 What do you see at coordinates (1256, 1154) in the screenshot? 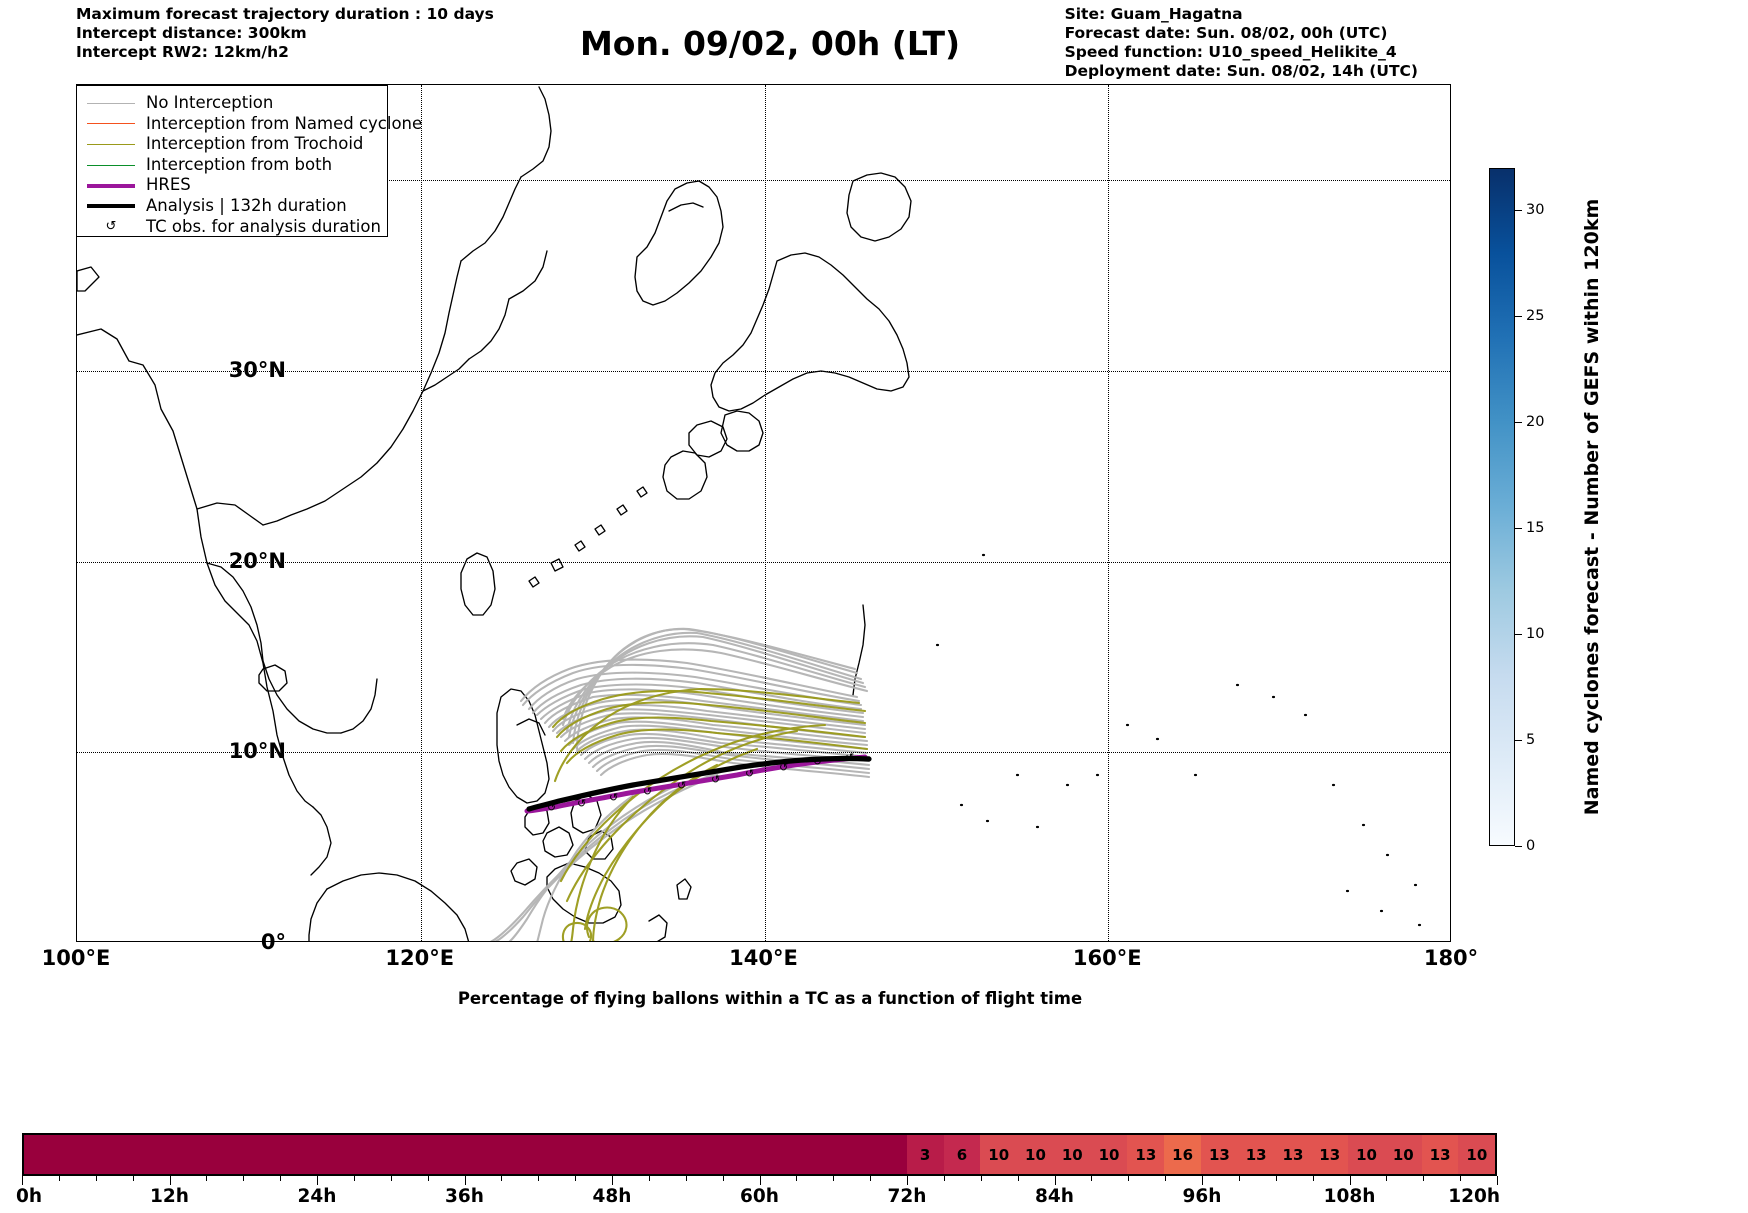
I see `flight-time-cell-33: 13` at bounding box center [1256, 1154].